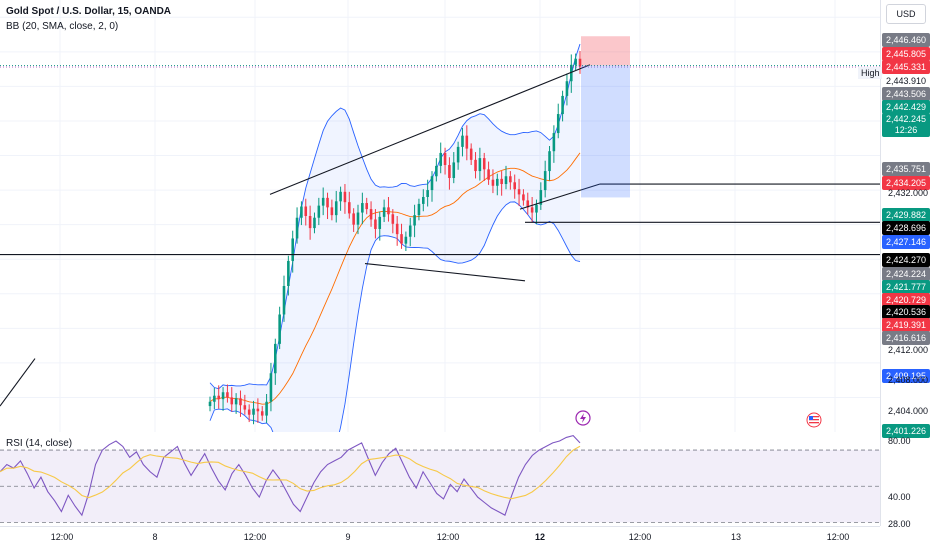 Image resolution: width=932 pixels, height=551 pixels. What do you see at coordinates (899, 441) in the screenshot?
I see `rsi-tick: 80.00` at bounding box center [899, 441].